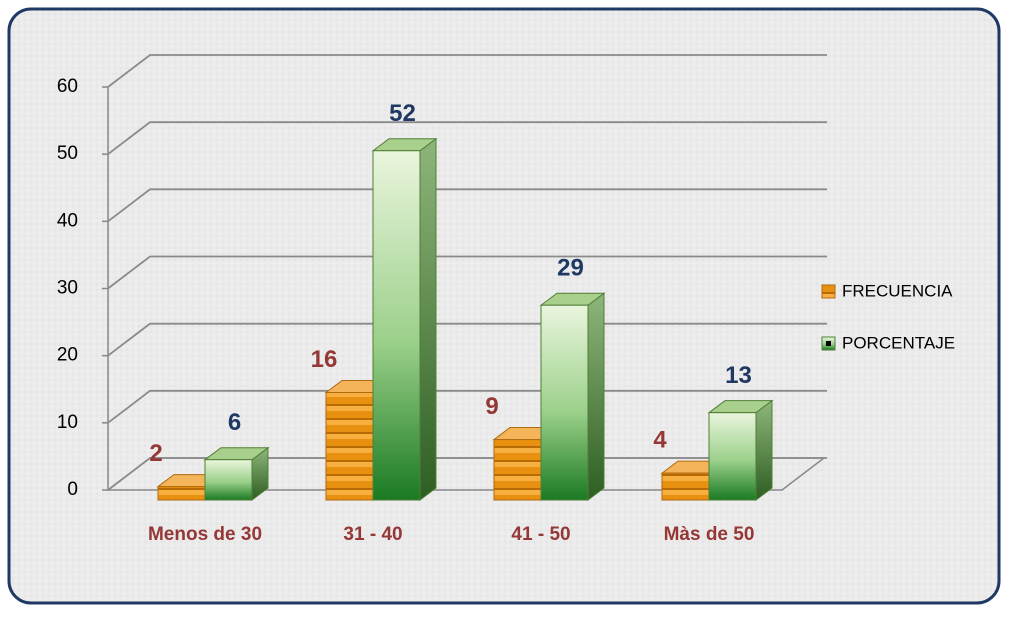  Describe the element at coordinates (67, 288) in the screenshot. I see `y-tick-label: 30` at that location.